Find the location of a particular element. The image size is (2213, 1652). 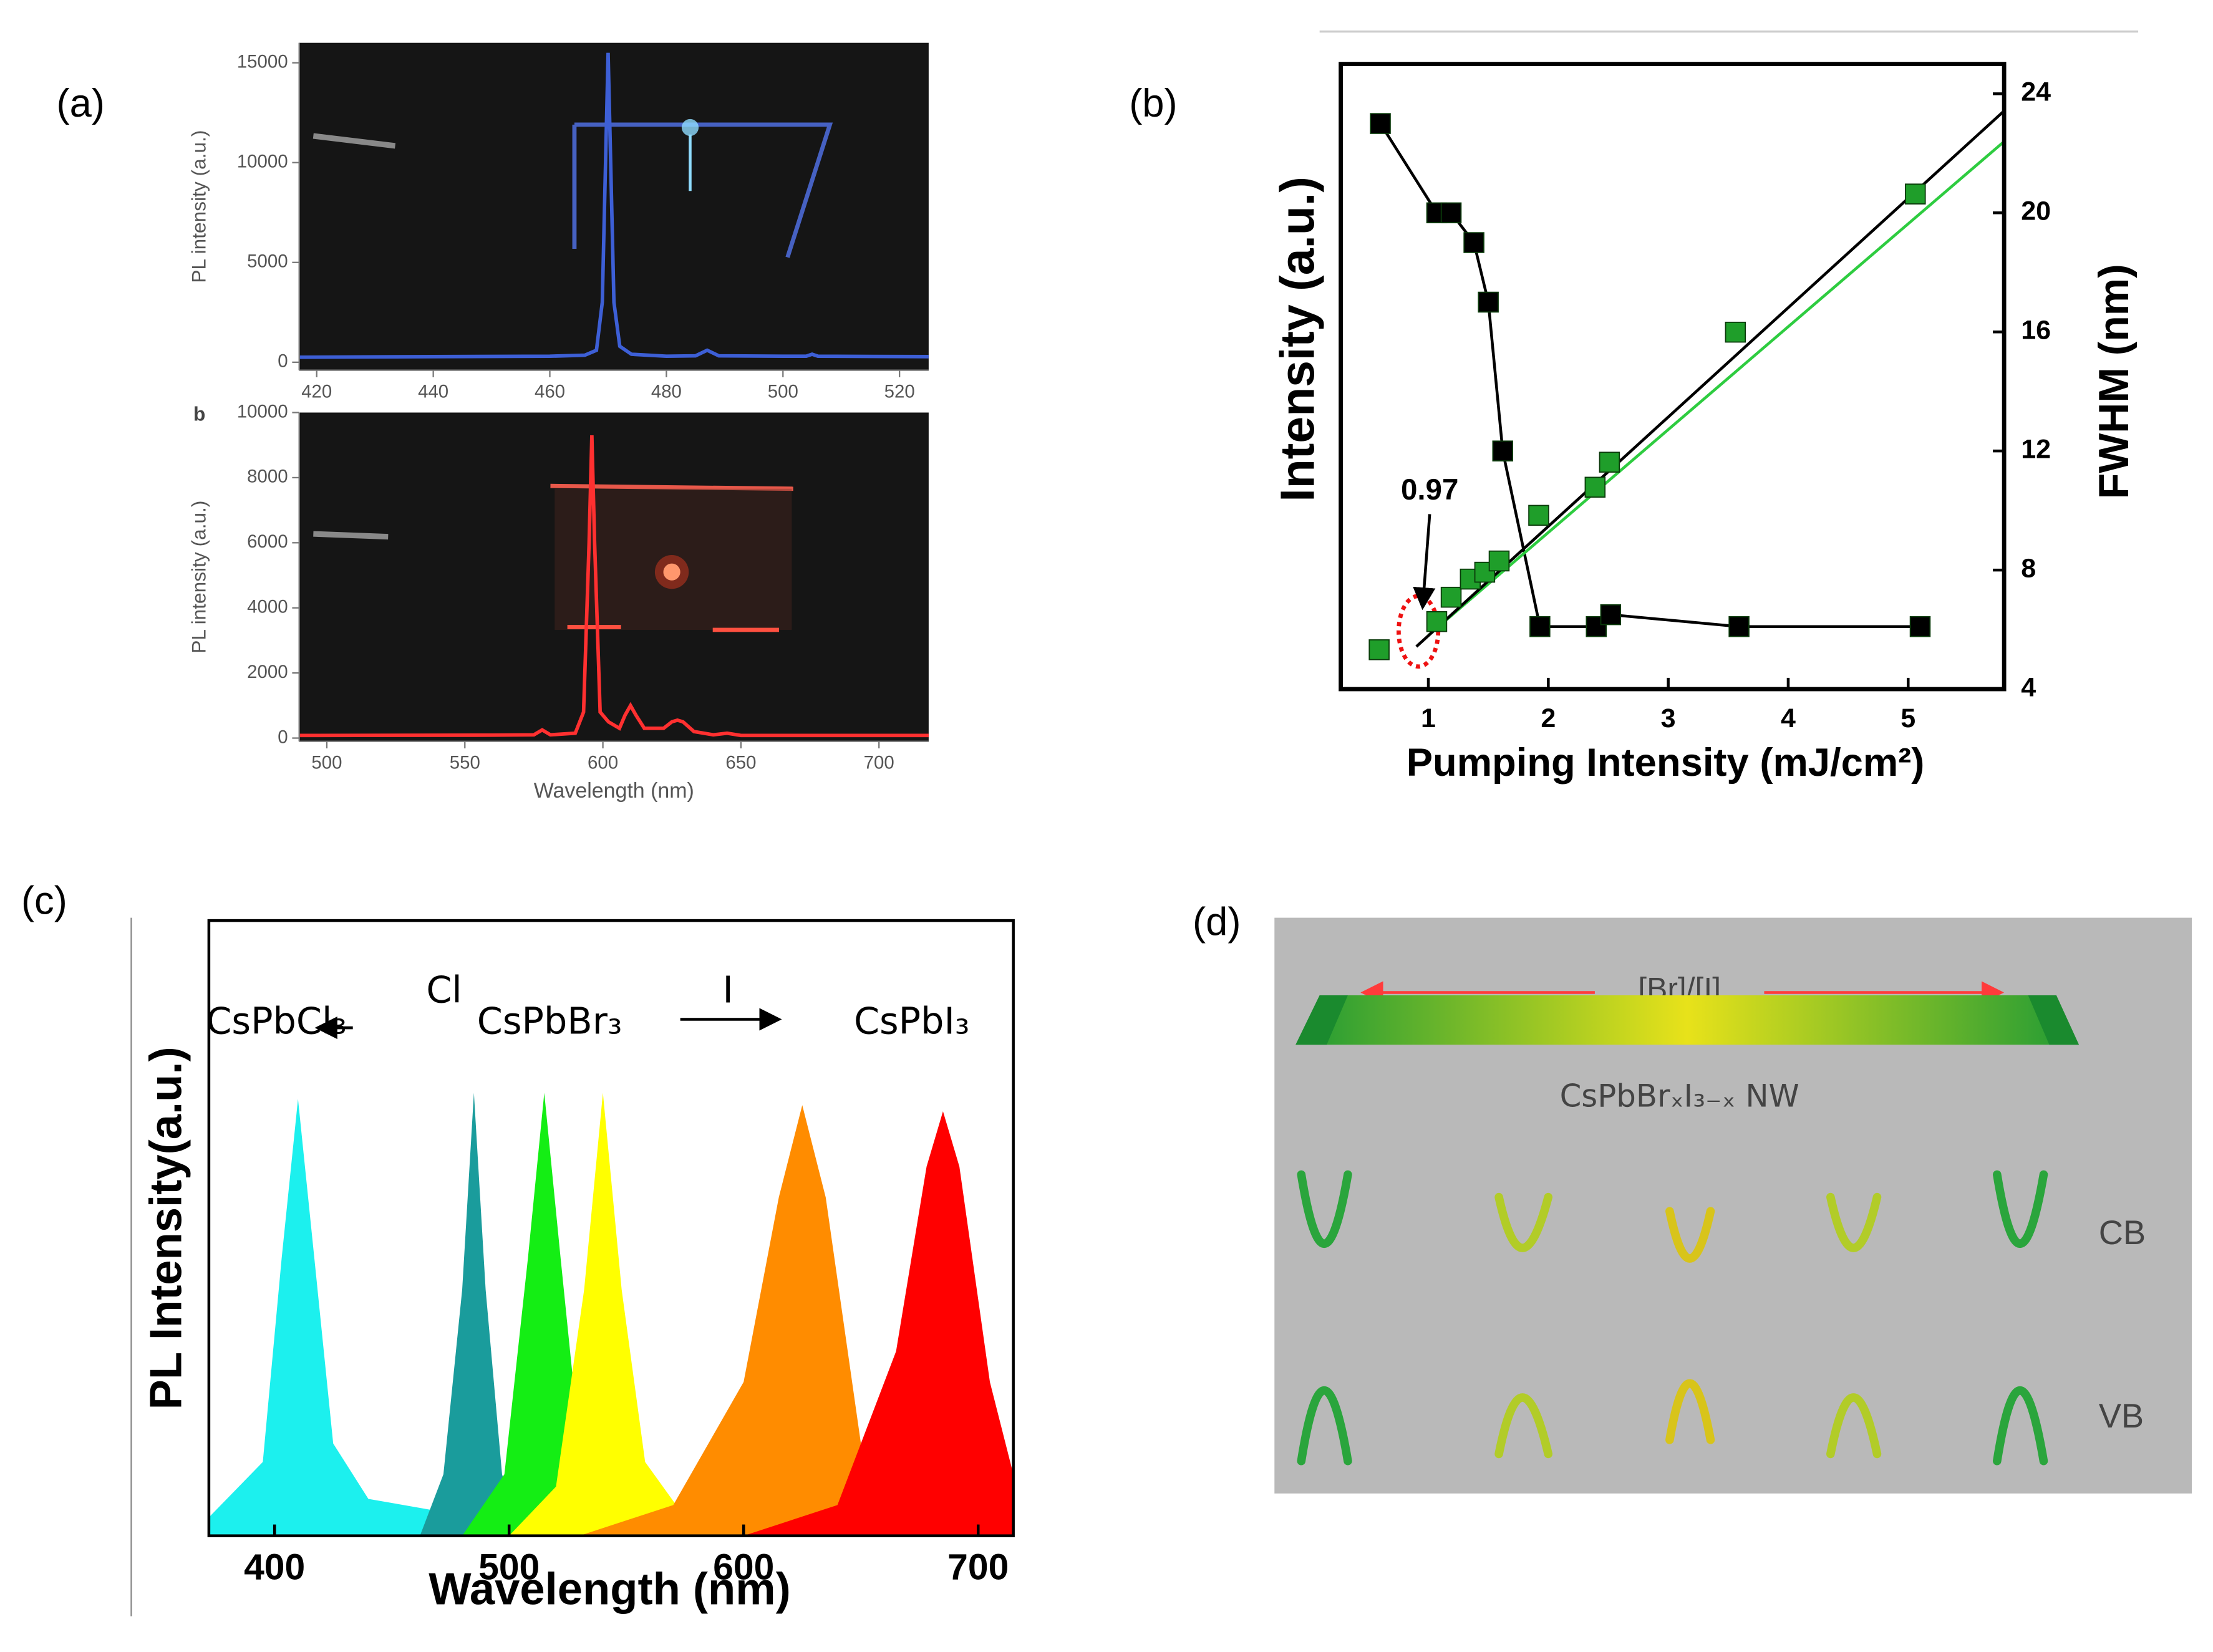

nanowire-label: CsPbBrₓI₃₋ₓ NW is located at coordinates (1679, 1096).